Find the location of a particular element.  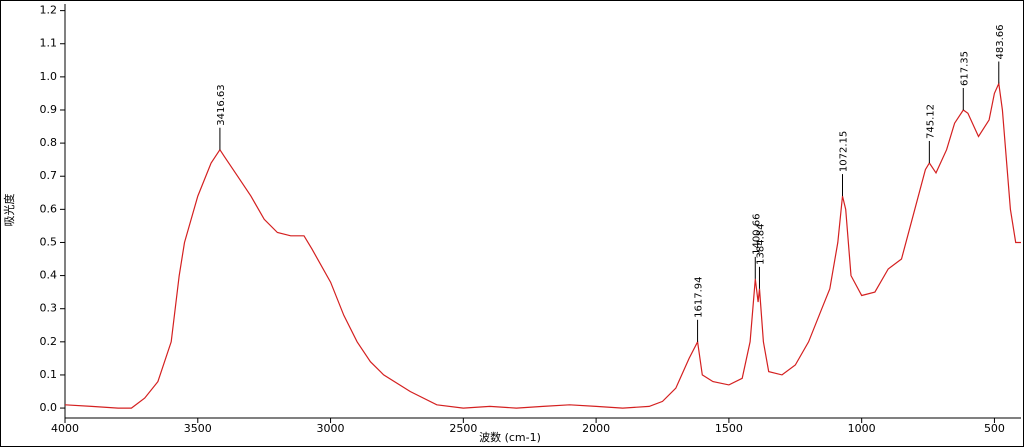

x-tick-label: 500 is located at coordinates (994, 428).